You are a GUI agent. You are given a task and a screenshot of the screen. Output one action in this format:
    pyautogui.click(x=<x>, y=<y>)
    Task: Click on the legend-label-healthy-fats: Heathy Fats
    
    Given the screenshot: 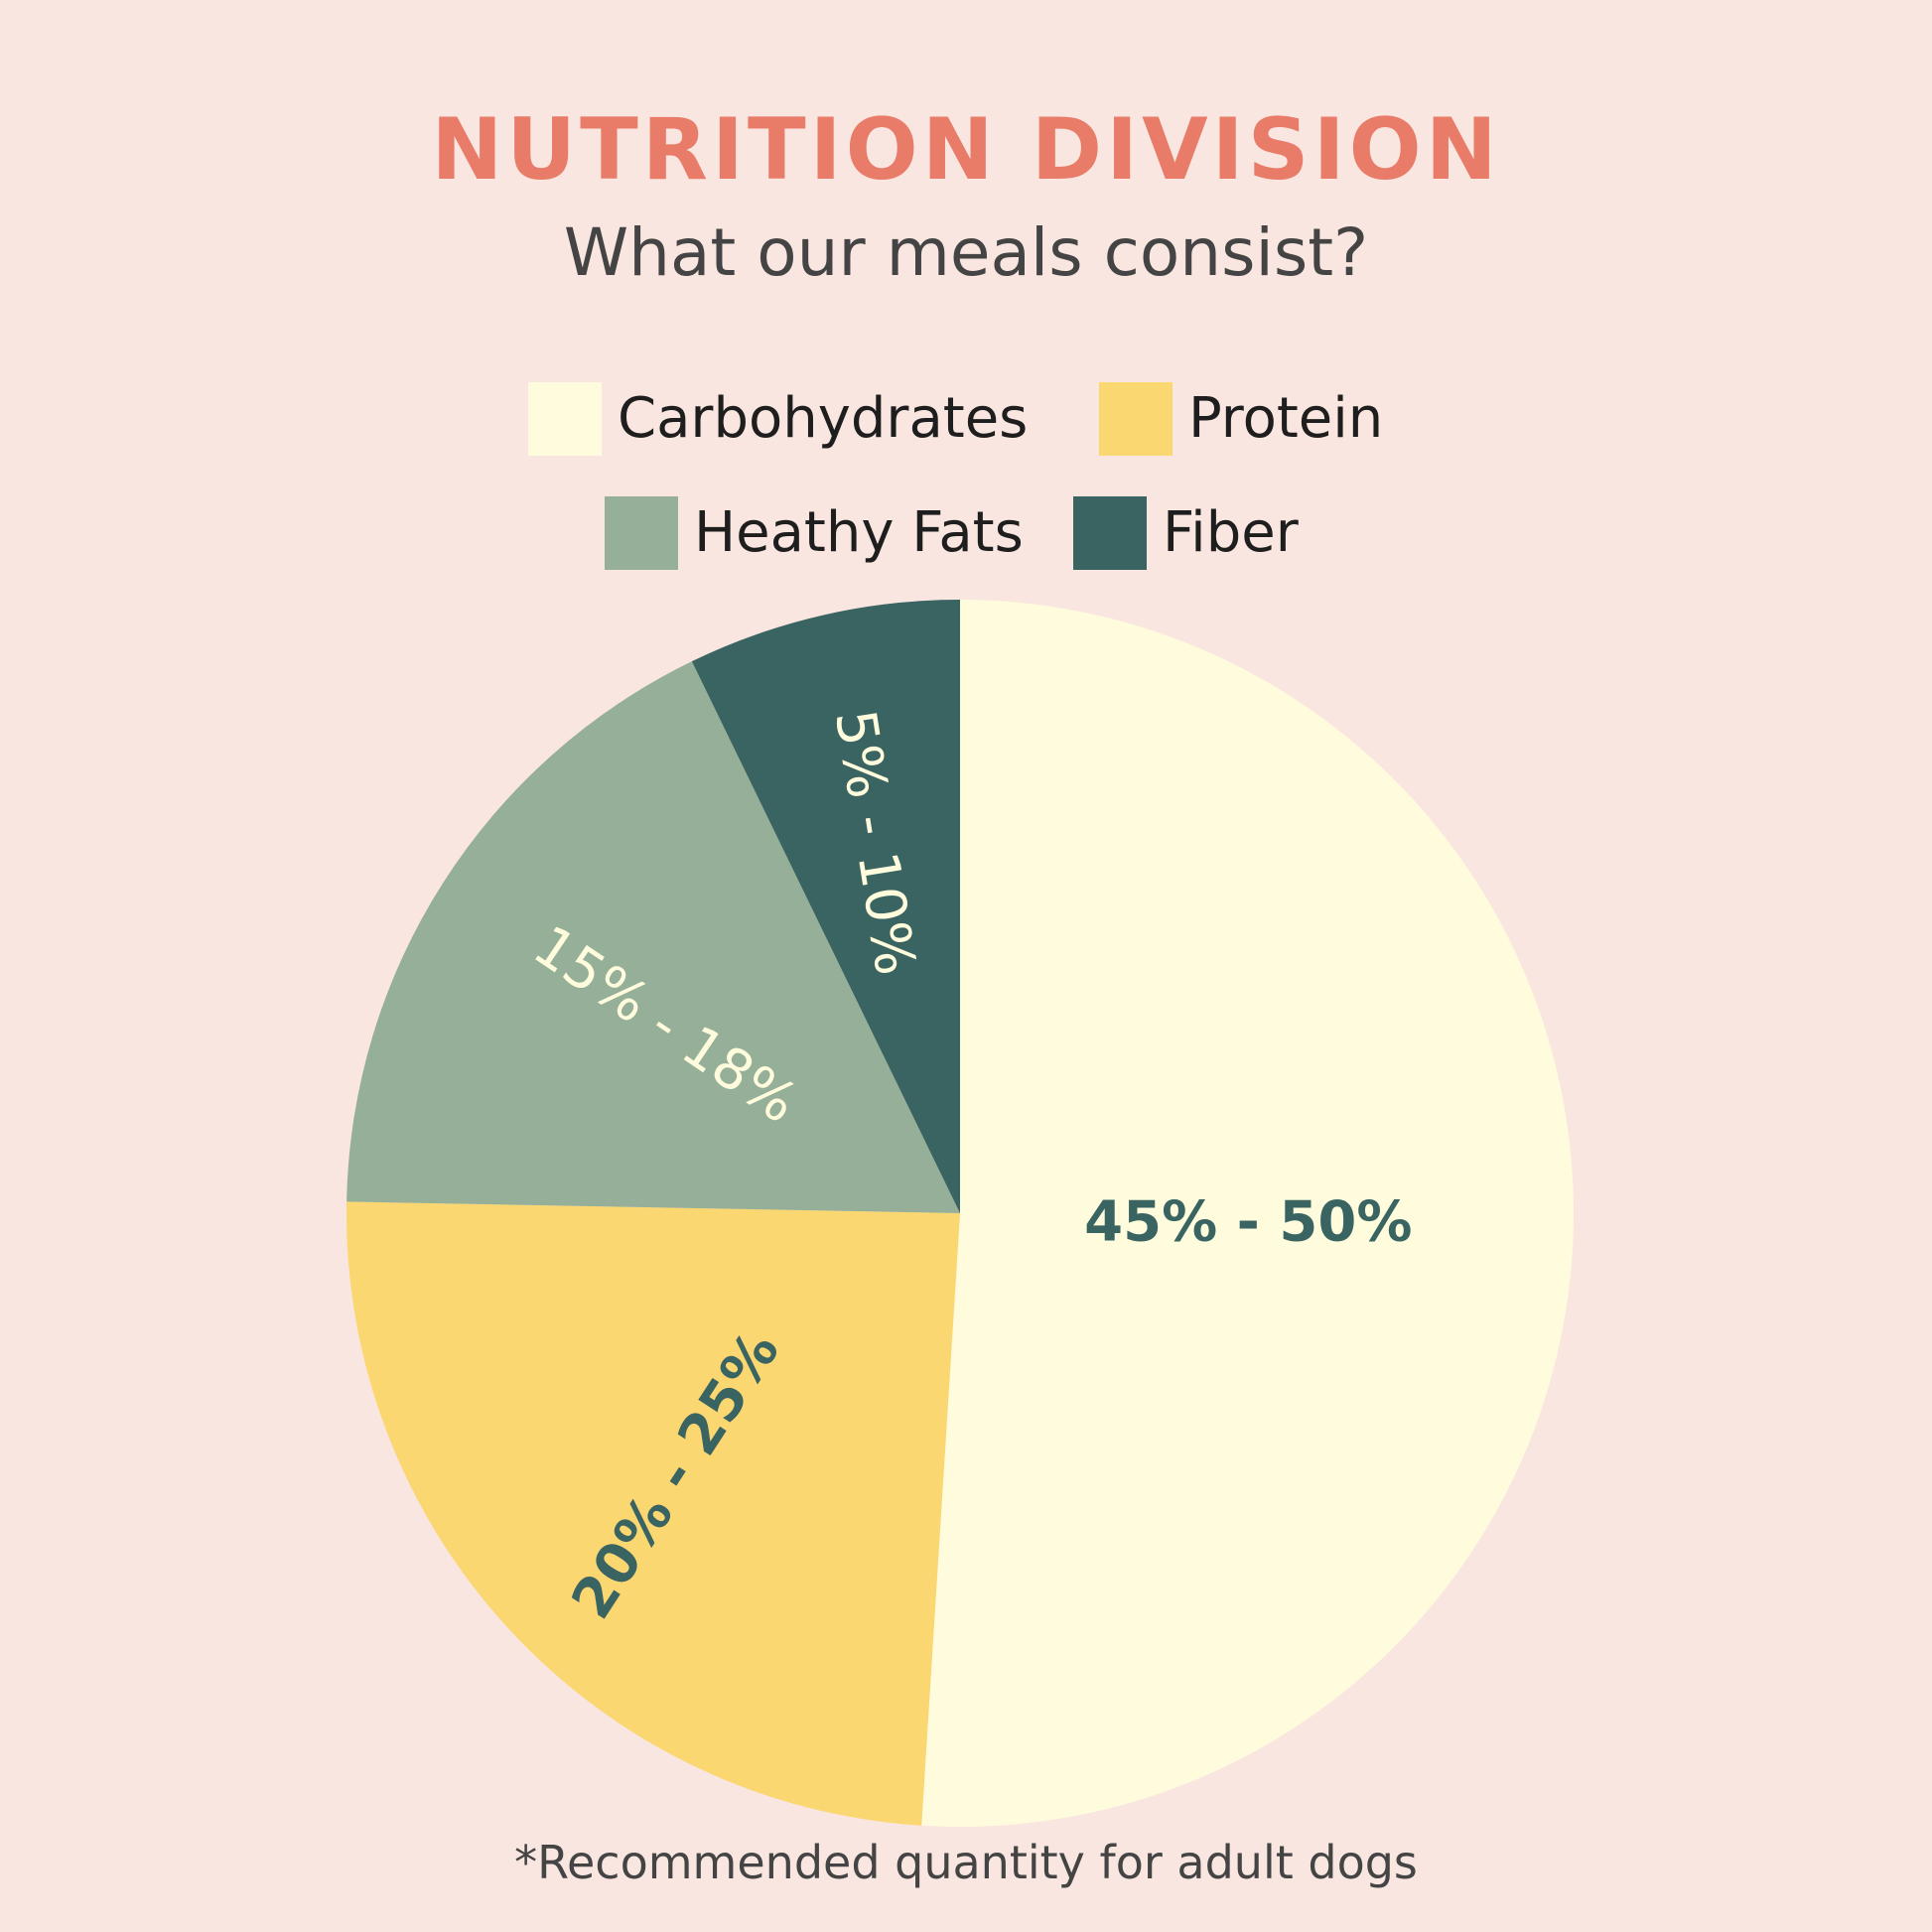 What is the action you would take?
    pyautogui.click(x=859, y=532)
    